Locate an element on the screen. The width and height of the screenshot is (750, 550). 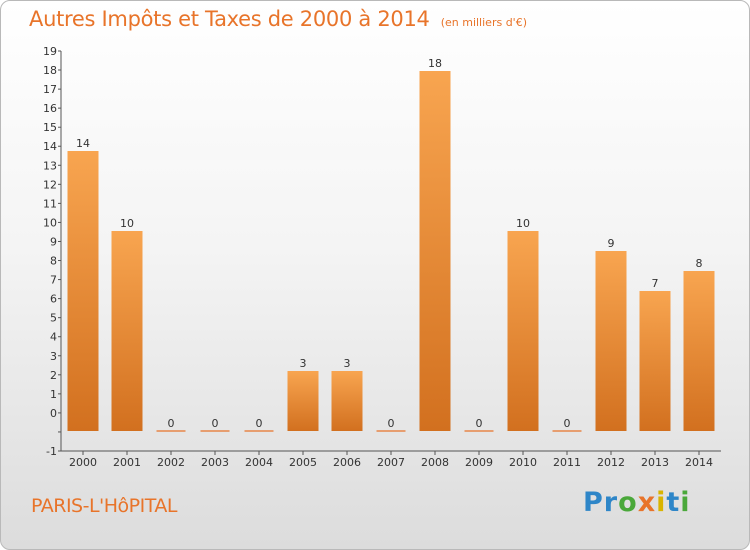
y-tick-label: 6 is located at coordinates (53, 299).